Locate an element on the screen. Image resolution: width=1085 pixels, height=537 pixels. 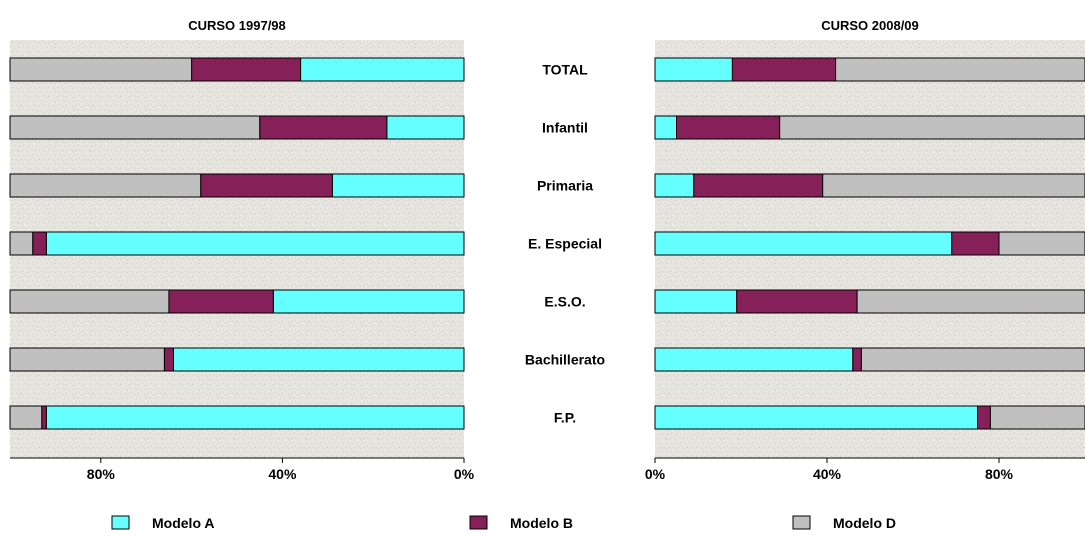
chart-title: CURSO 1997/98 is located at coordinates (237, 25).